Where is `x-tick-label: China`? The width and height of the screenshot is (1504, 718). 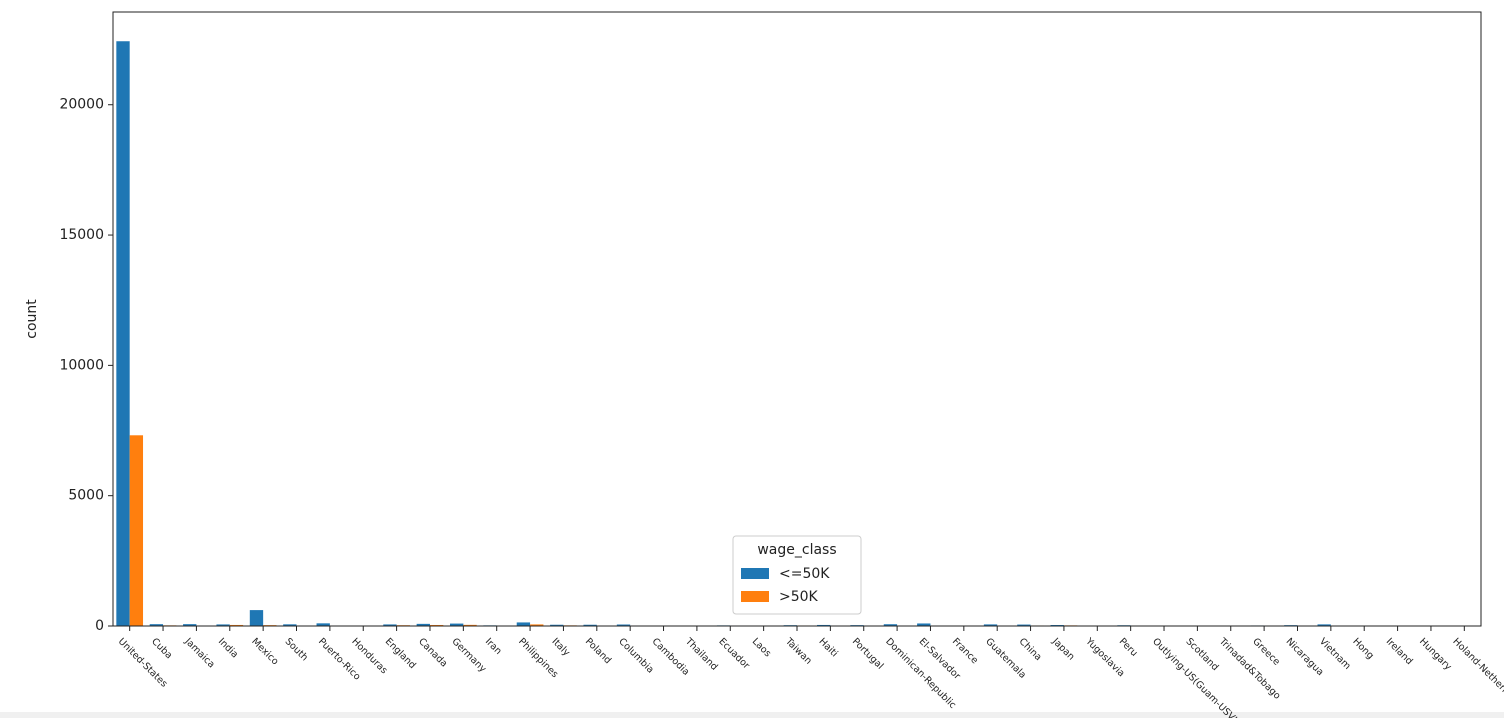
x-tick-label: China is located at coordinates (1030, 649).